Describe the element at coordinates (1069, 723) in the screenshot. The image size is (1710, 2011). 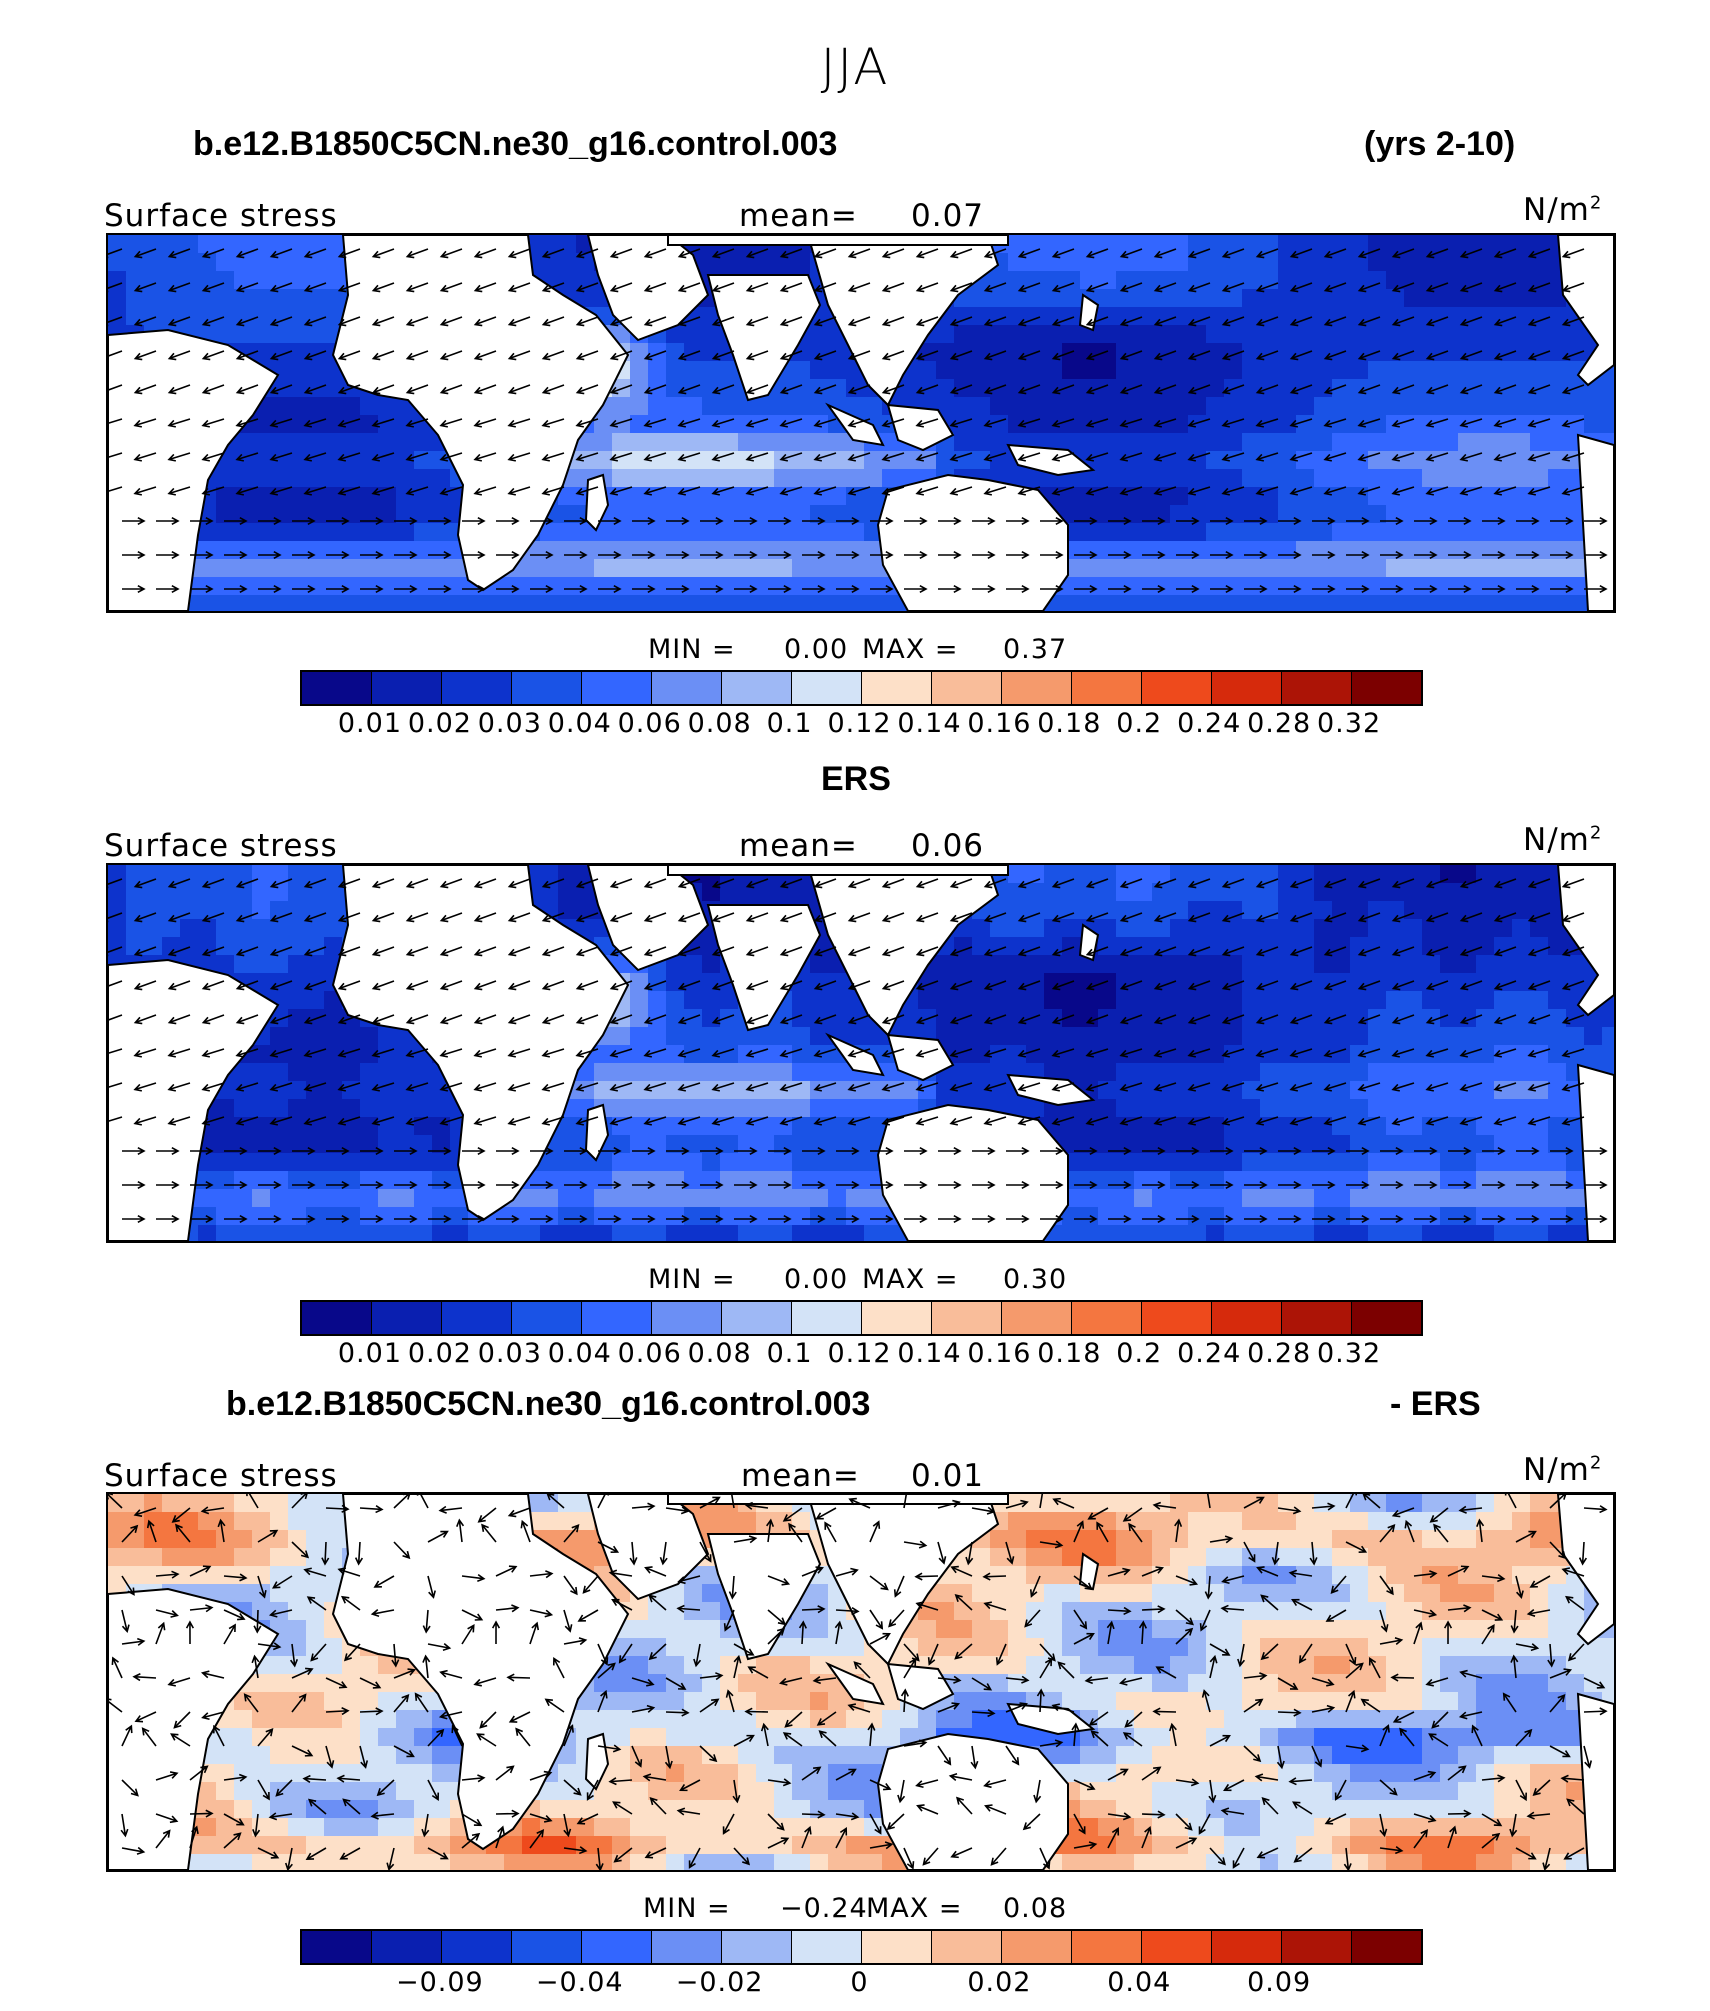
I see `colorbar-tick-label: 0.18` at that location.